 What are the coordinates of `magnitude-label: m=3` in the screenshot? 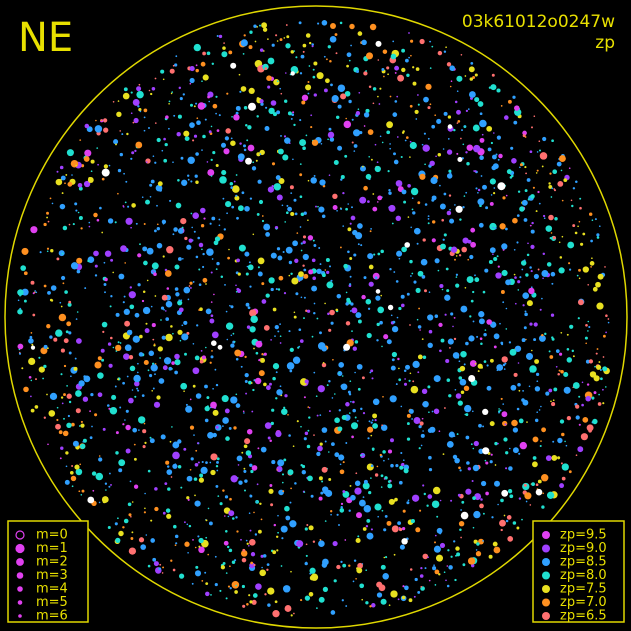 It's located at (52, 575).